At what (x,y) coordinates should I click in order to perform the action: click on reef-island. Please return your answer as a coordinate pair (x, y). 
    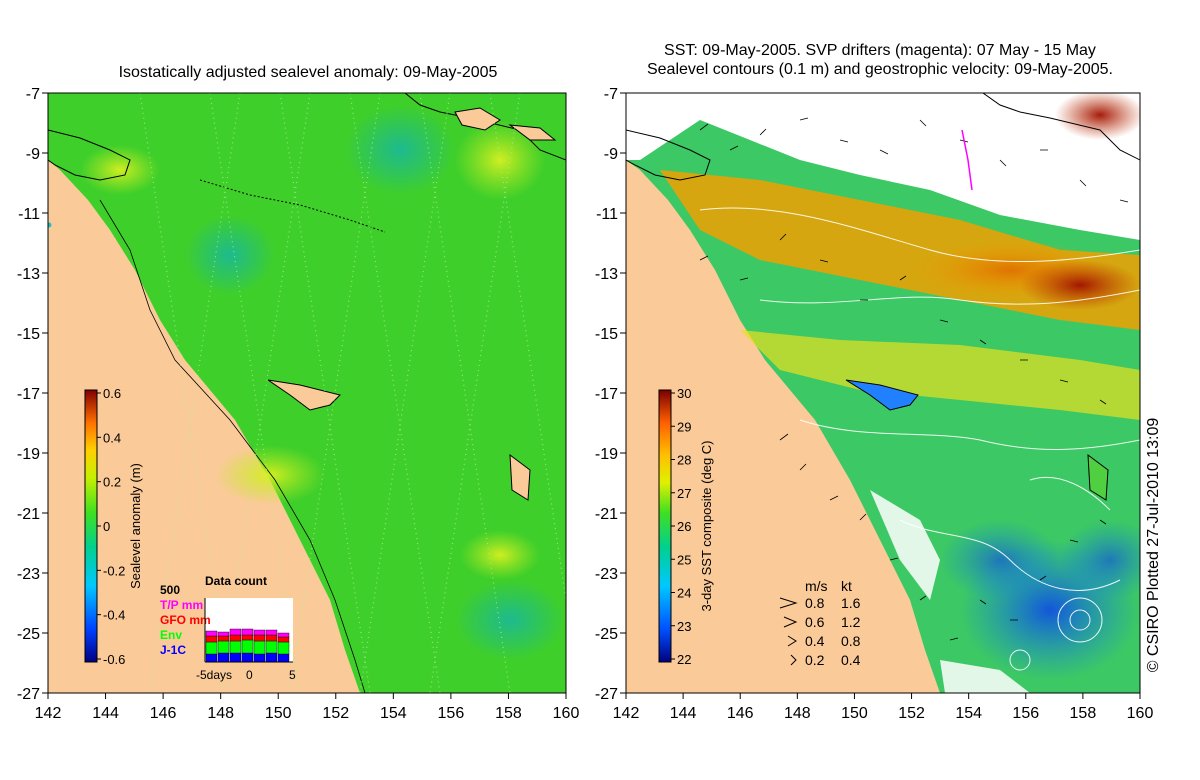
    Looking at the image, I should click on (1098, 477).